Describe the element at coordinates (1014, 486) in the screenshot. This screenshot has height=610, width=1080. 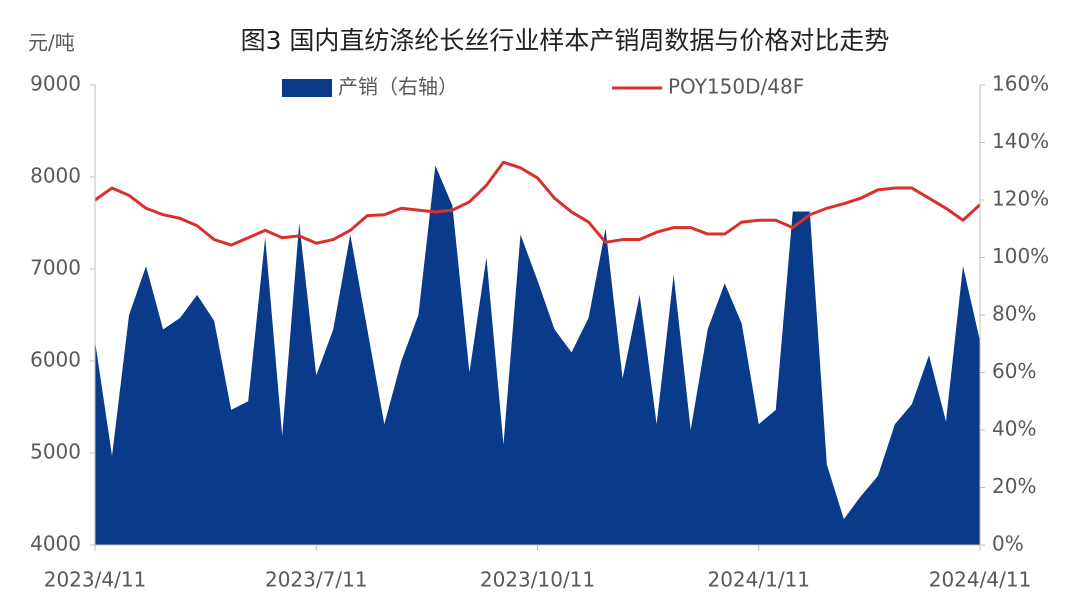
I see `y2-tick-label: 20%` at that location.